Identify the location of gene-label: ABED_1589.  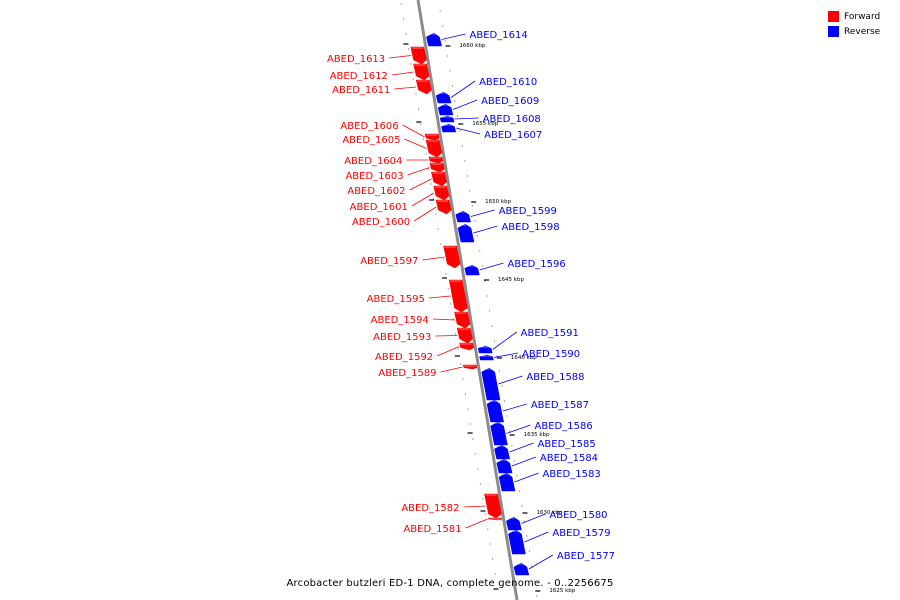
(407, 373).